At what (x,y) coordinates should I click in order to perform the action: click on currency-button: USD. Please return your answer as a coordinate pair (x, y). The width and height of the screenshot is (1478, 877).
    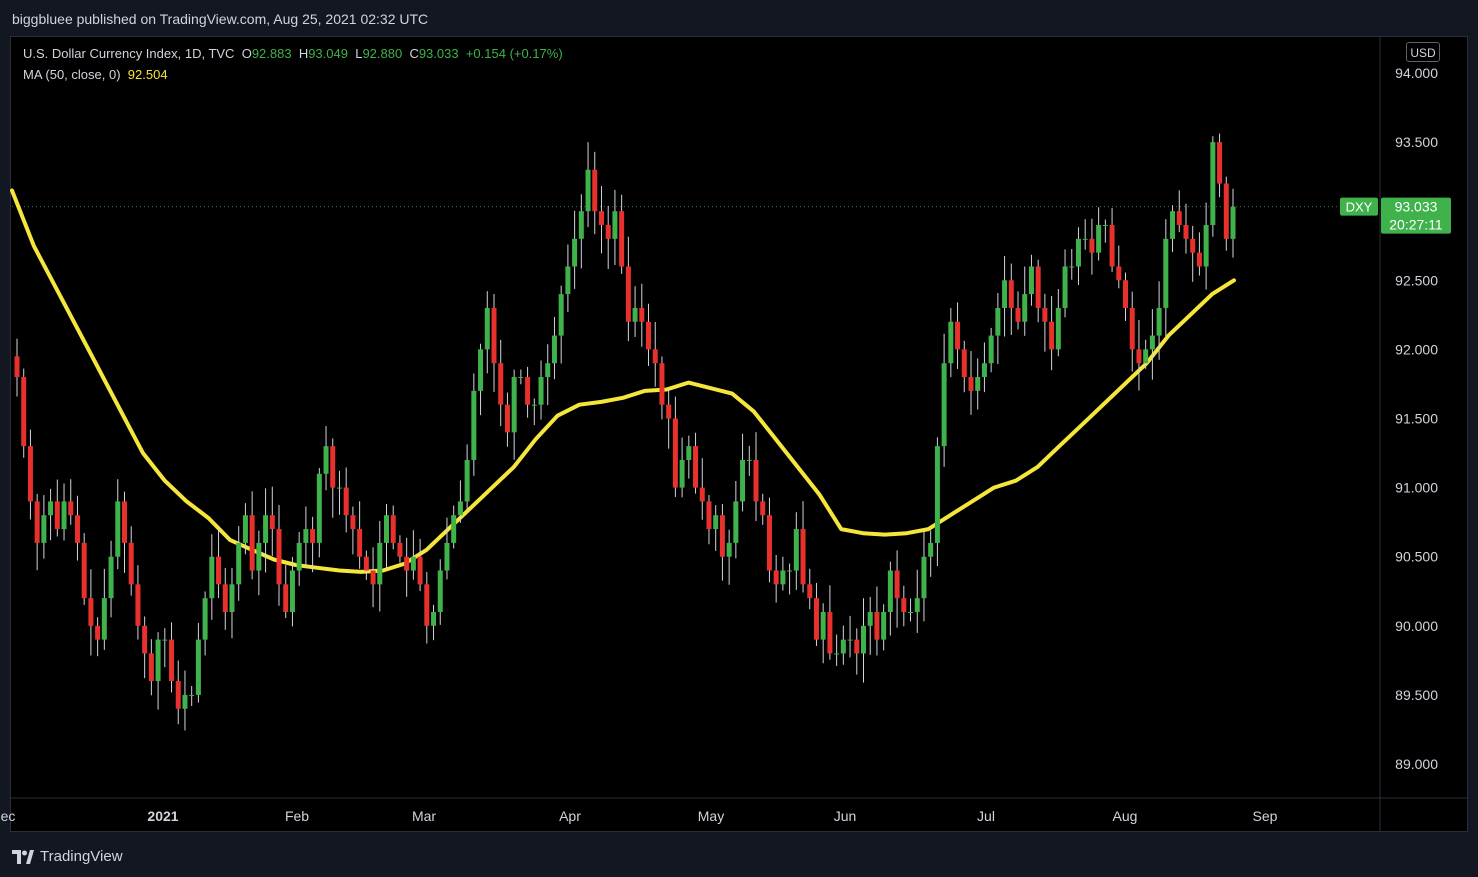
    Looking at the image, I should click on (1423, 52).